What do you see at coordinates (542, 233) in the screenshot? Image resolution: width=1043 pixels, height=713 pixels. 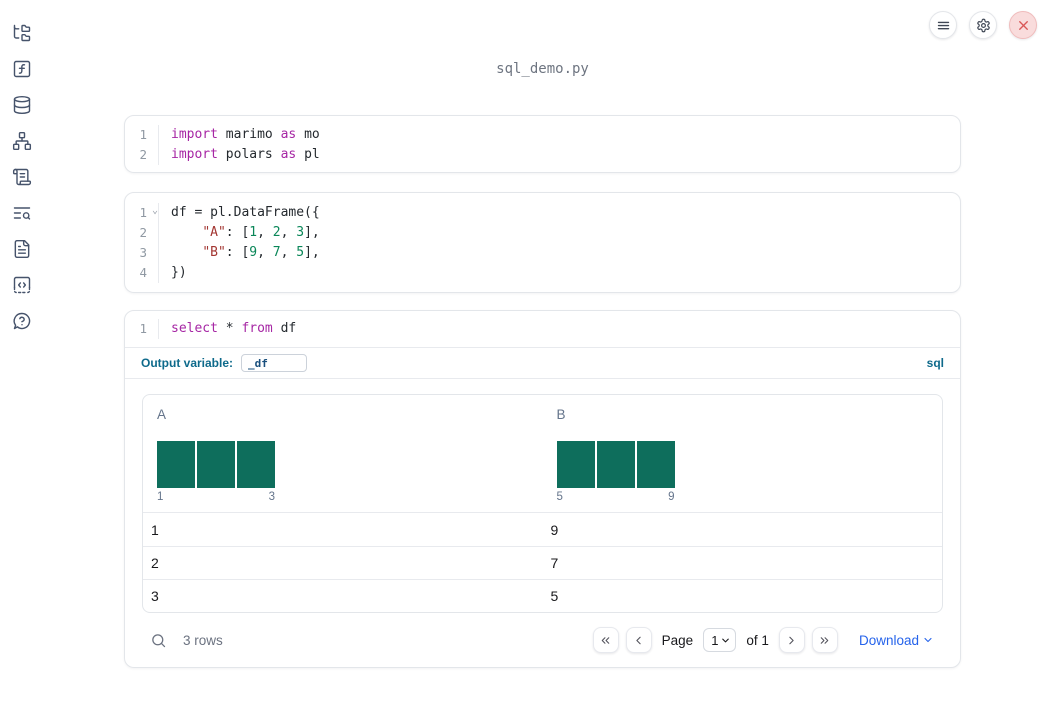 I see `code-line: 2 "A": [1, 2, 3],` at bounding box center [542, 233].